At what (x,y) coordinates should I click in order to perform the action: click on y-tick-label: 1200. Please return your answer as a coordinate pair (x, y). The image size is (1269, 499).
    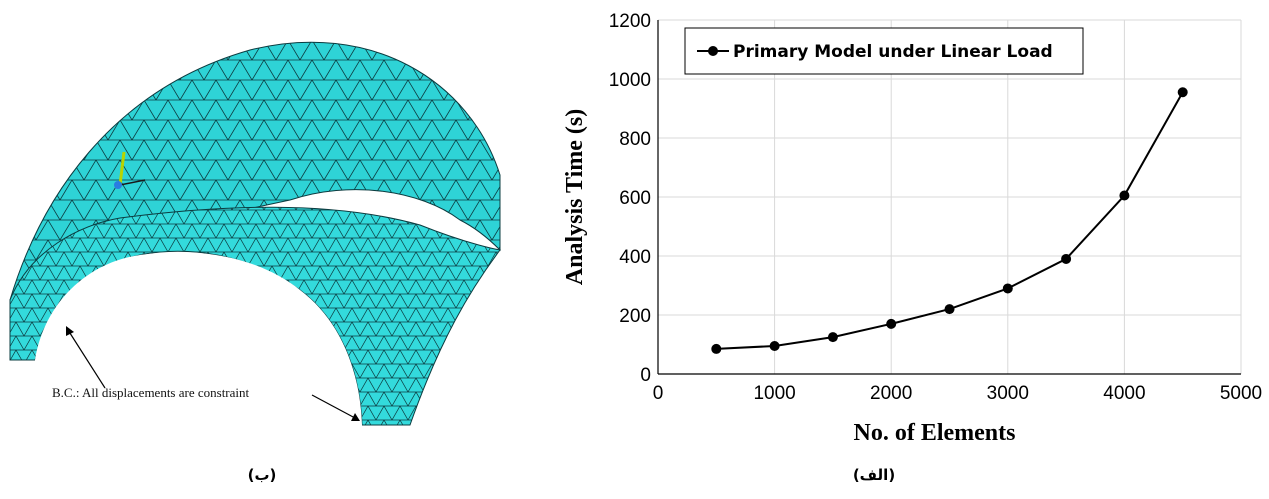
    Looking at the image, I should click on (630, 21).